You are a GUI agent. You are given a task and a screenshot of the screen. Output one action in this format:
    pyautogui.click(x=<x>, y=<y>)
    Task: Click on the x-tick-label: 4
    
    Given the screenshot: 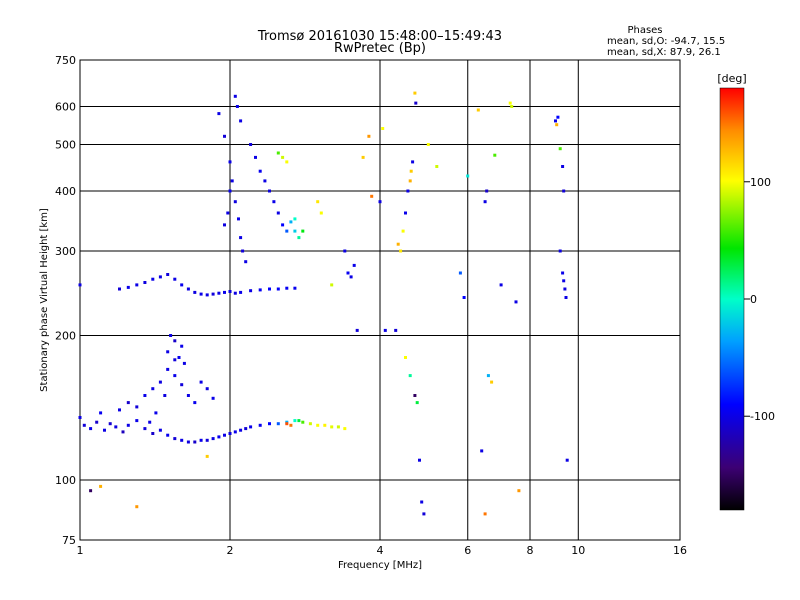 What is the action you would take?
    pyautogui.click(x=380, y=550)
    